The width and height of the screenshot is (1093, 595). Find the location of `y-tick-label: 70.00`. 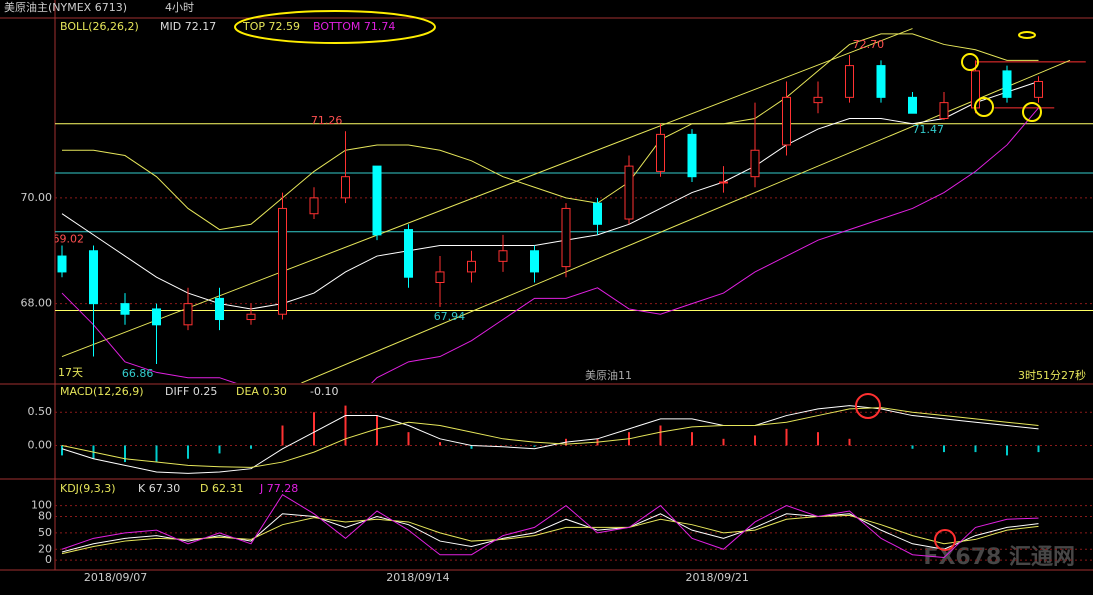

y-tick-label: 70.00 is located at coordinates (37, 197).